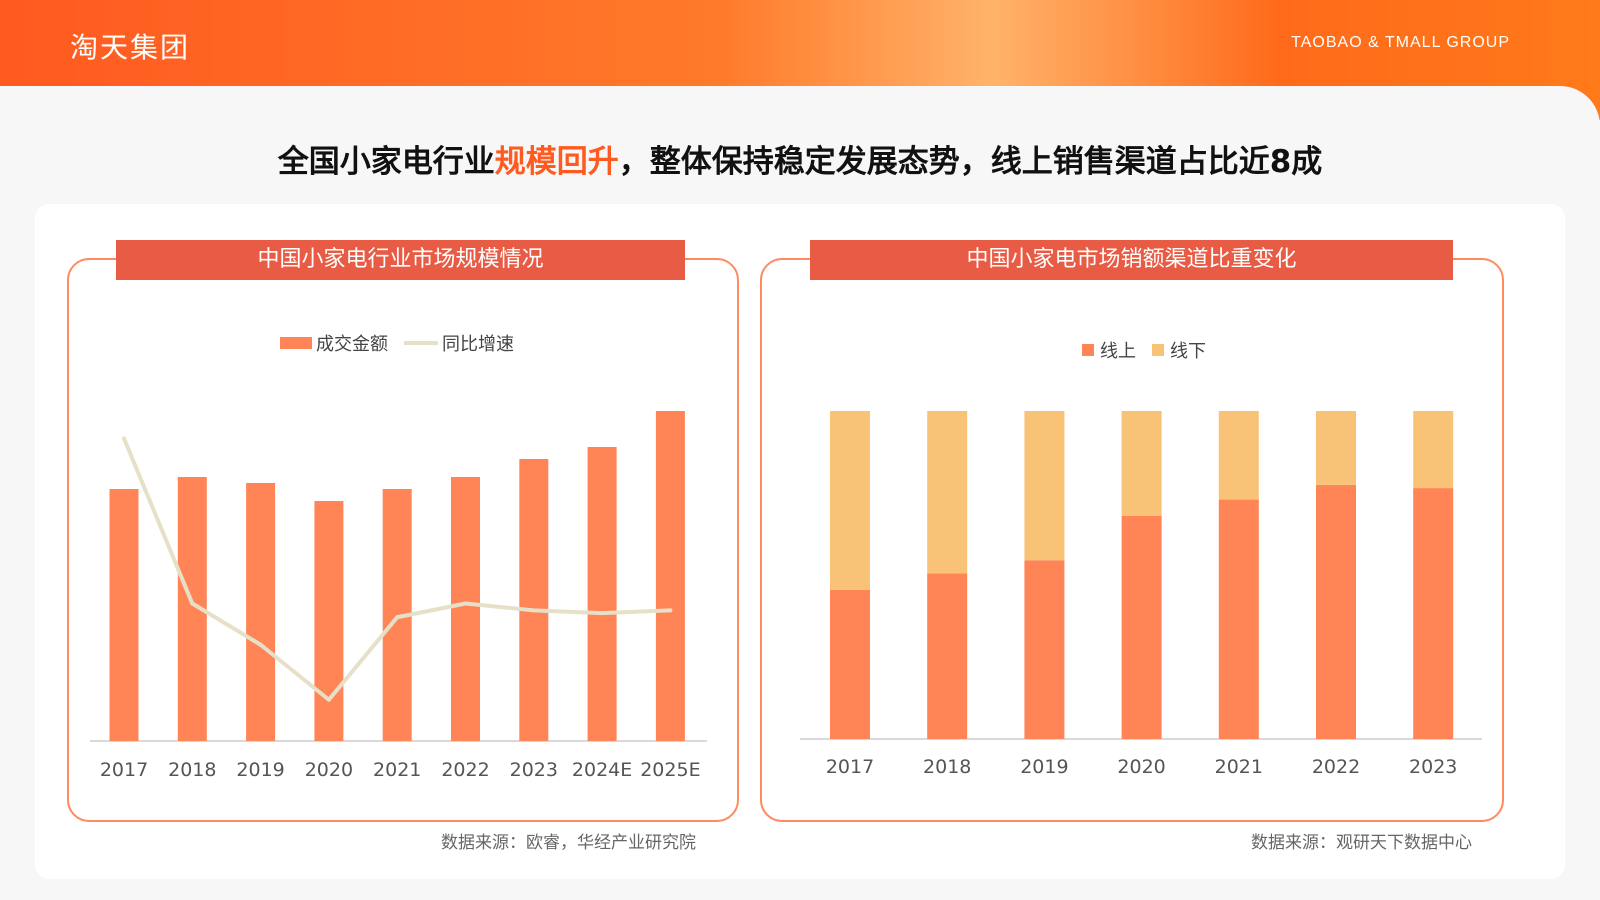 The height and width of the screenshot is (900, 1600). I want to click on growth-point-2024E, so click(602, 613).